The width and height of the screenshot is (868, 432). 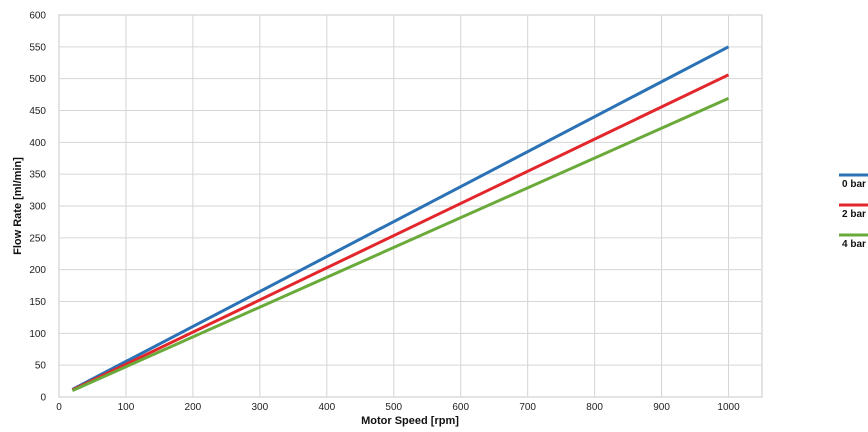 What do you see at coordinates (37, 47) in the screenshot?
I see `y-tick-label: 550` at bounding box center [37, 47].